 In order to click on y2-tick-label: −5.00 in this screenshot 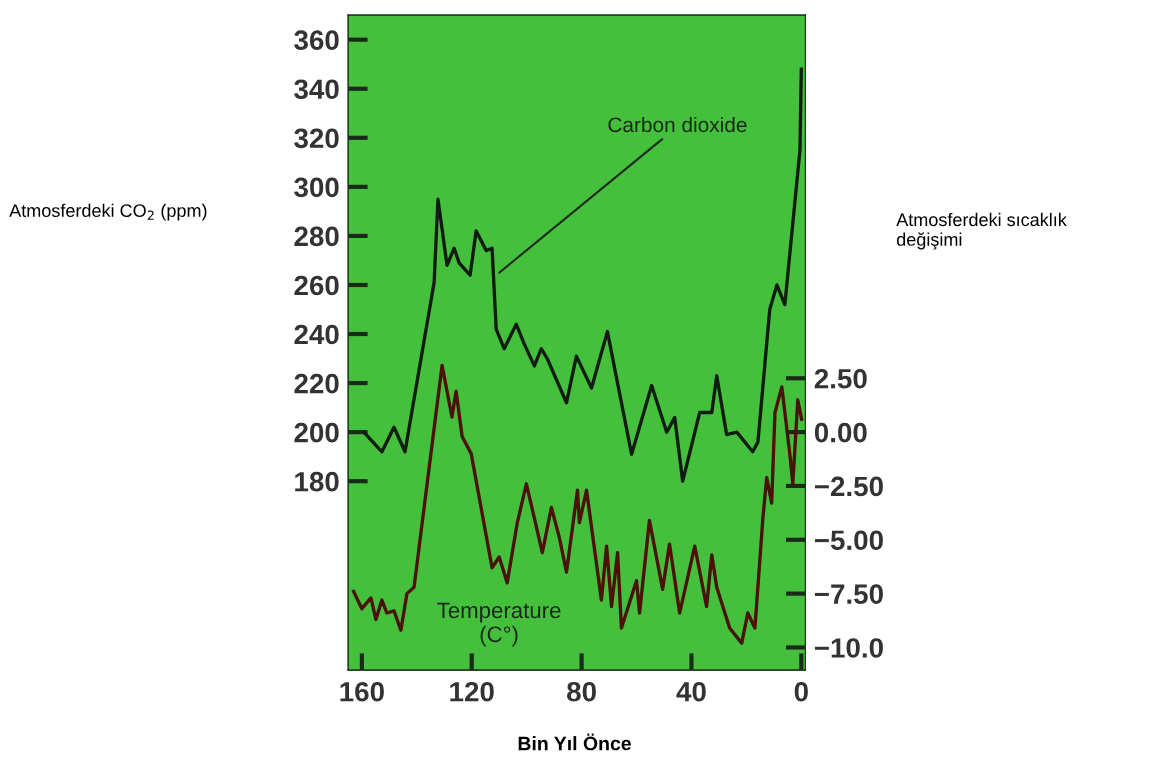, I will do `click(848, 540)`.